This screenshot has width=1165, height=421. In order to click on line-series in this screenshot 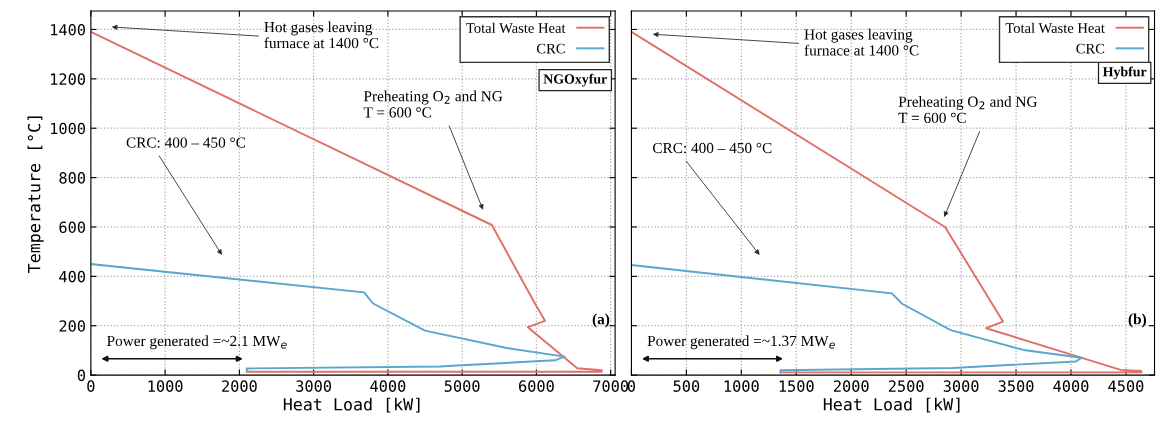, I will do `click(328, 317)`.